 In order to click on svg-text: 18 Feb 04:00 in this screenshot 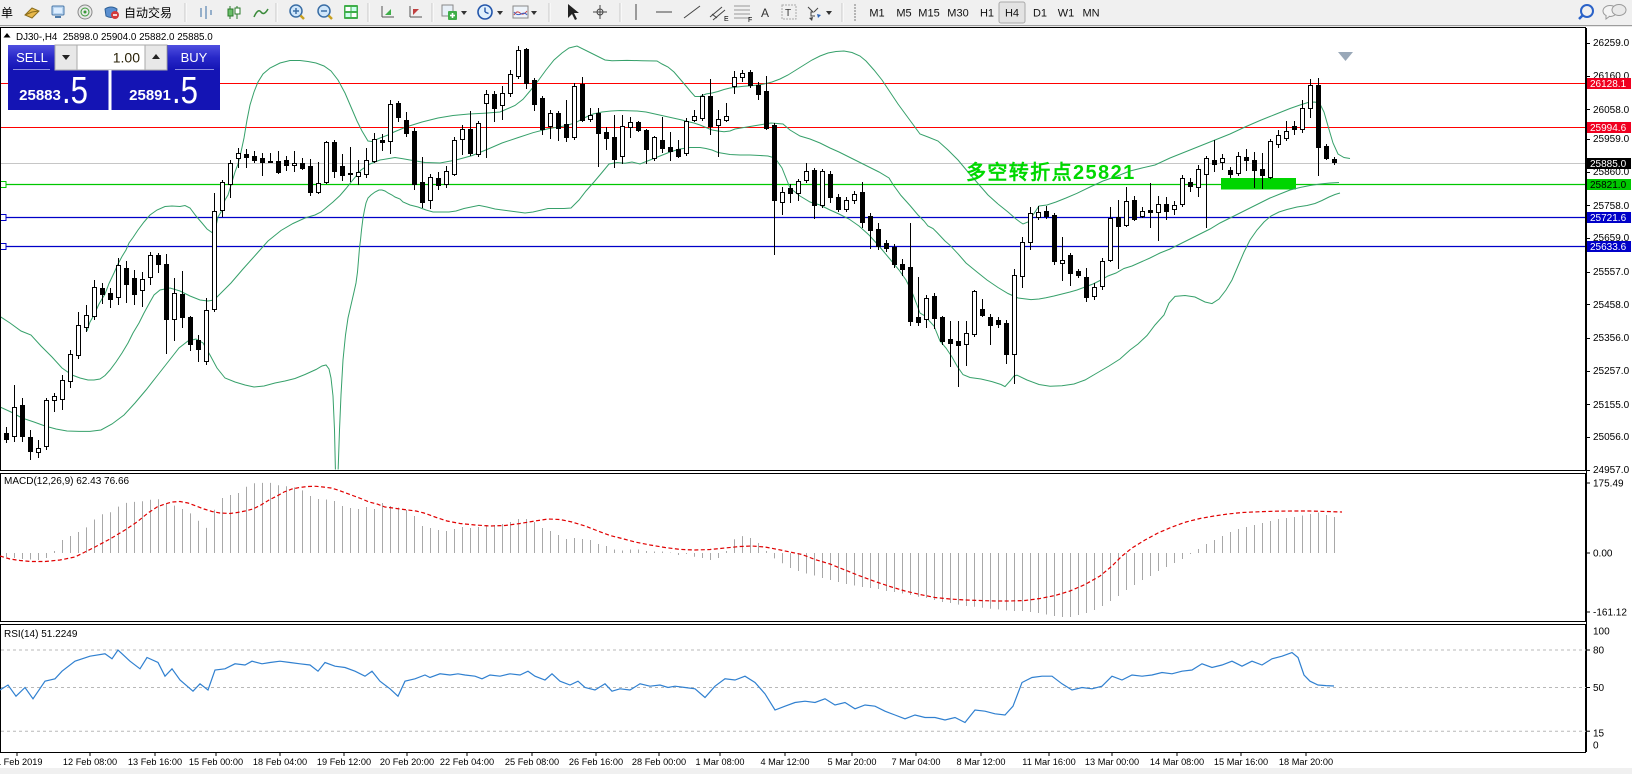, I will do `click(280, 762)`.